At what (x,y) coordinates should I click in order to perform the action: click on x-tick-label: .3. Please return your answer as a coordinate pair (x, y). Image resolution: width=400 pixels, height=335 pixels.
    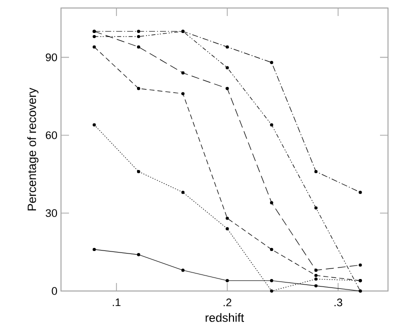
    Looking at the image, I should click on (338, 302).